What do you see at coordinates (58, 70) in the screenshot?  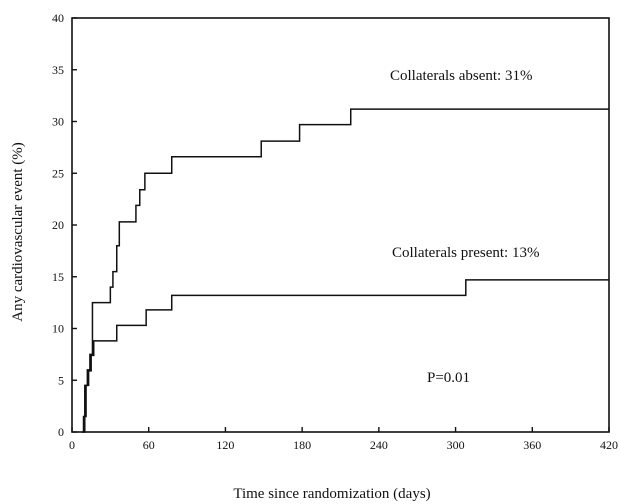 I see `y-tick-label: 35` at bounding box center [58, 70].